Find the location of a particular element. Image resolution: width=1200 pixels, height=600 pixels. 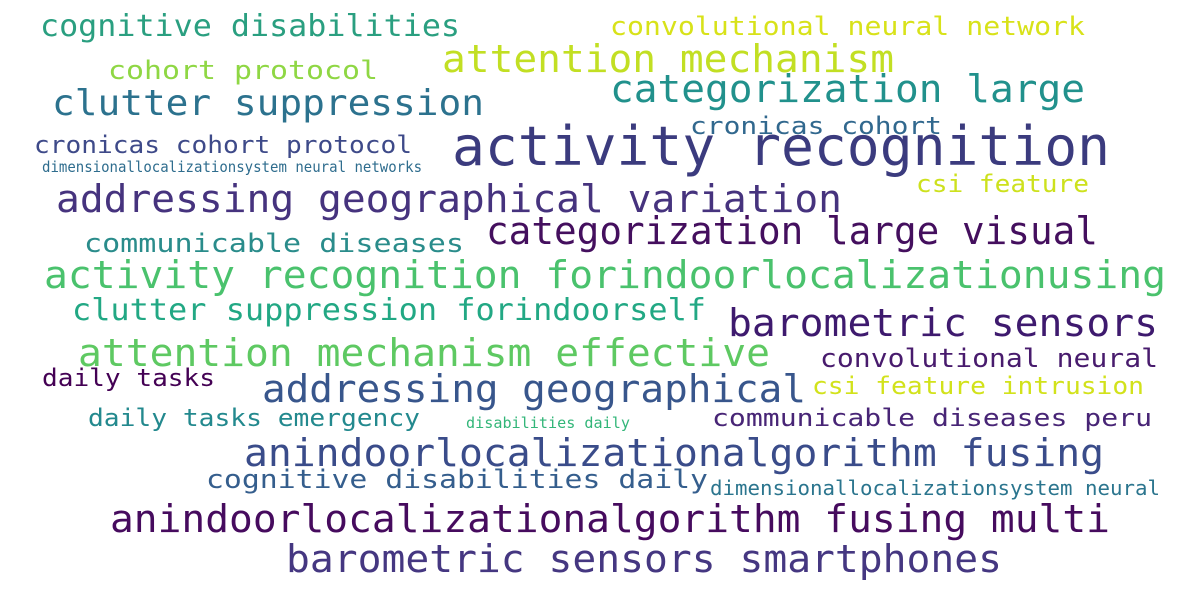

word: barometric sensors smartphones is located at coordinates (644, 559).